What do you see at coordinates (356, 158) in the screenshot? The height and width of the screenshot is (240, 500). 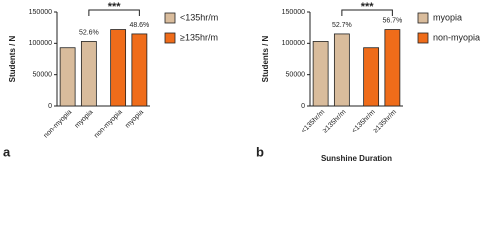 I see `x-axis-title: Sunshine Duration` at bounding box center [356, 158].